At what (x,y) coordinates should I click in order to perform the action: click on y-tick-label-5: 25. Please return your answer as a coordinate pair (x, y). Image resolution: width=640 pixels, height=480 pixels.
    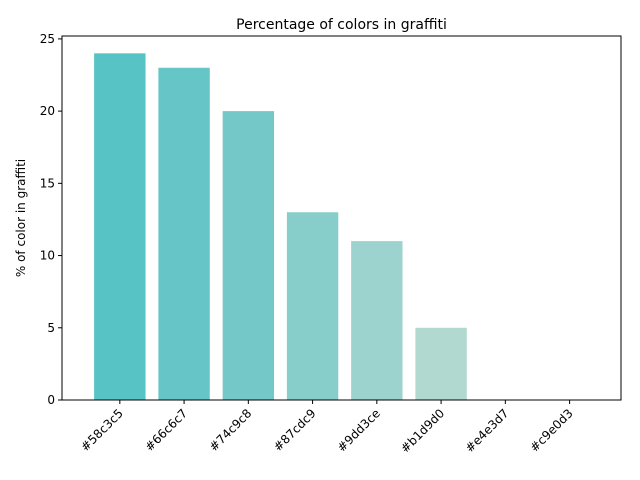
    Looking at the image, I should click on (47, 39).